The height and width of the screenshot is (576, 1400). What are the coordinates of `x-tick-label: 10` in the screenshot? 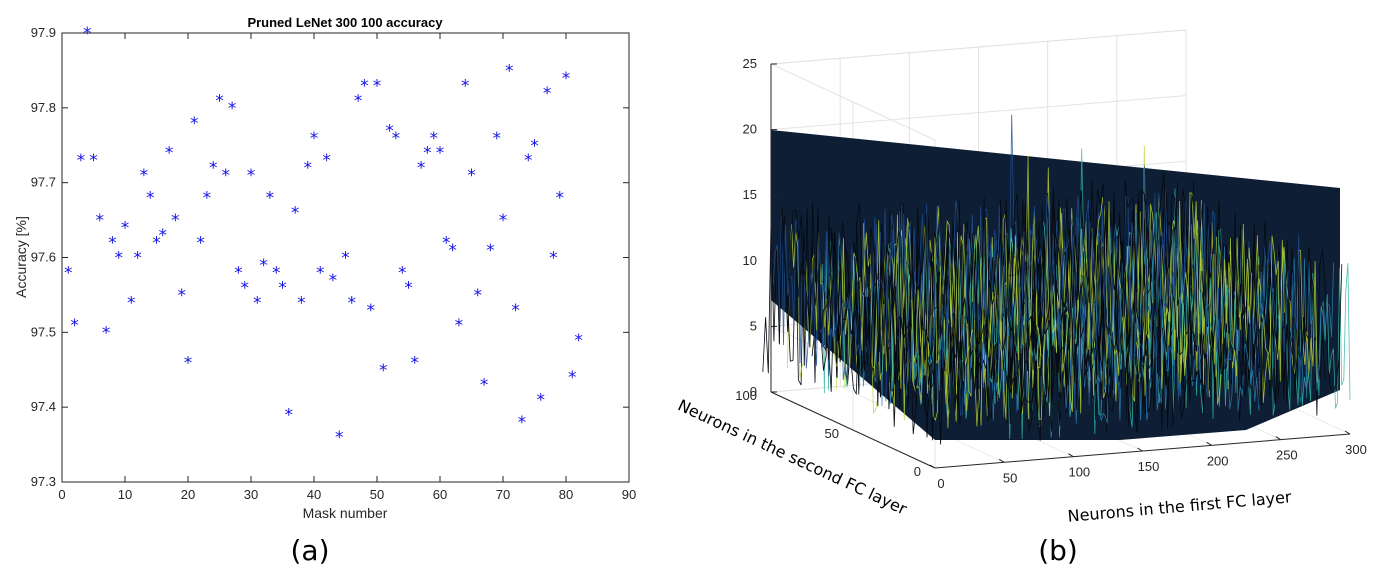 It's located at (125, 494).